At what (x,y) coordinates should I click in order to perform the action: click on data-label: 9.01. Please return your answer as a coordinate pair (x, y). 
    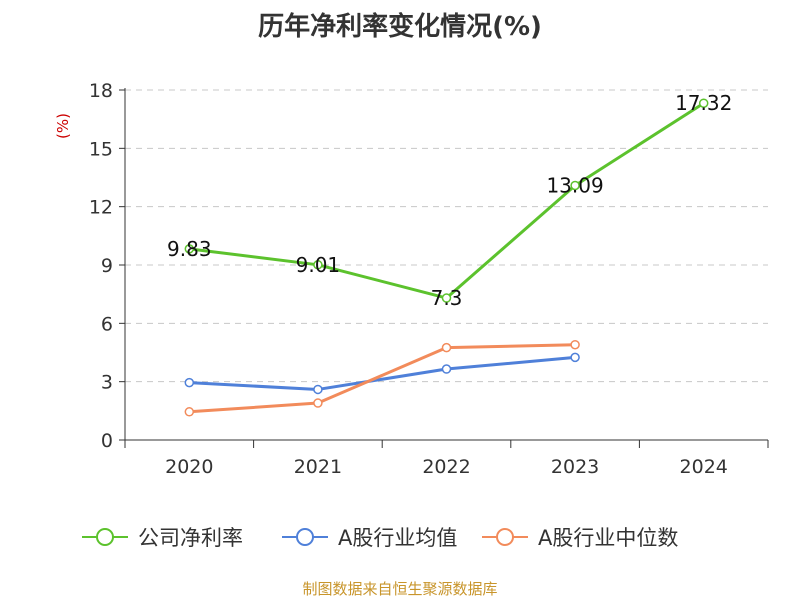
    Looking at the image, I should click on (318, 265).